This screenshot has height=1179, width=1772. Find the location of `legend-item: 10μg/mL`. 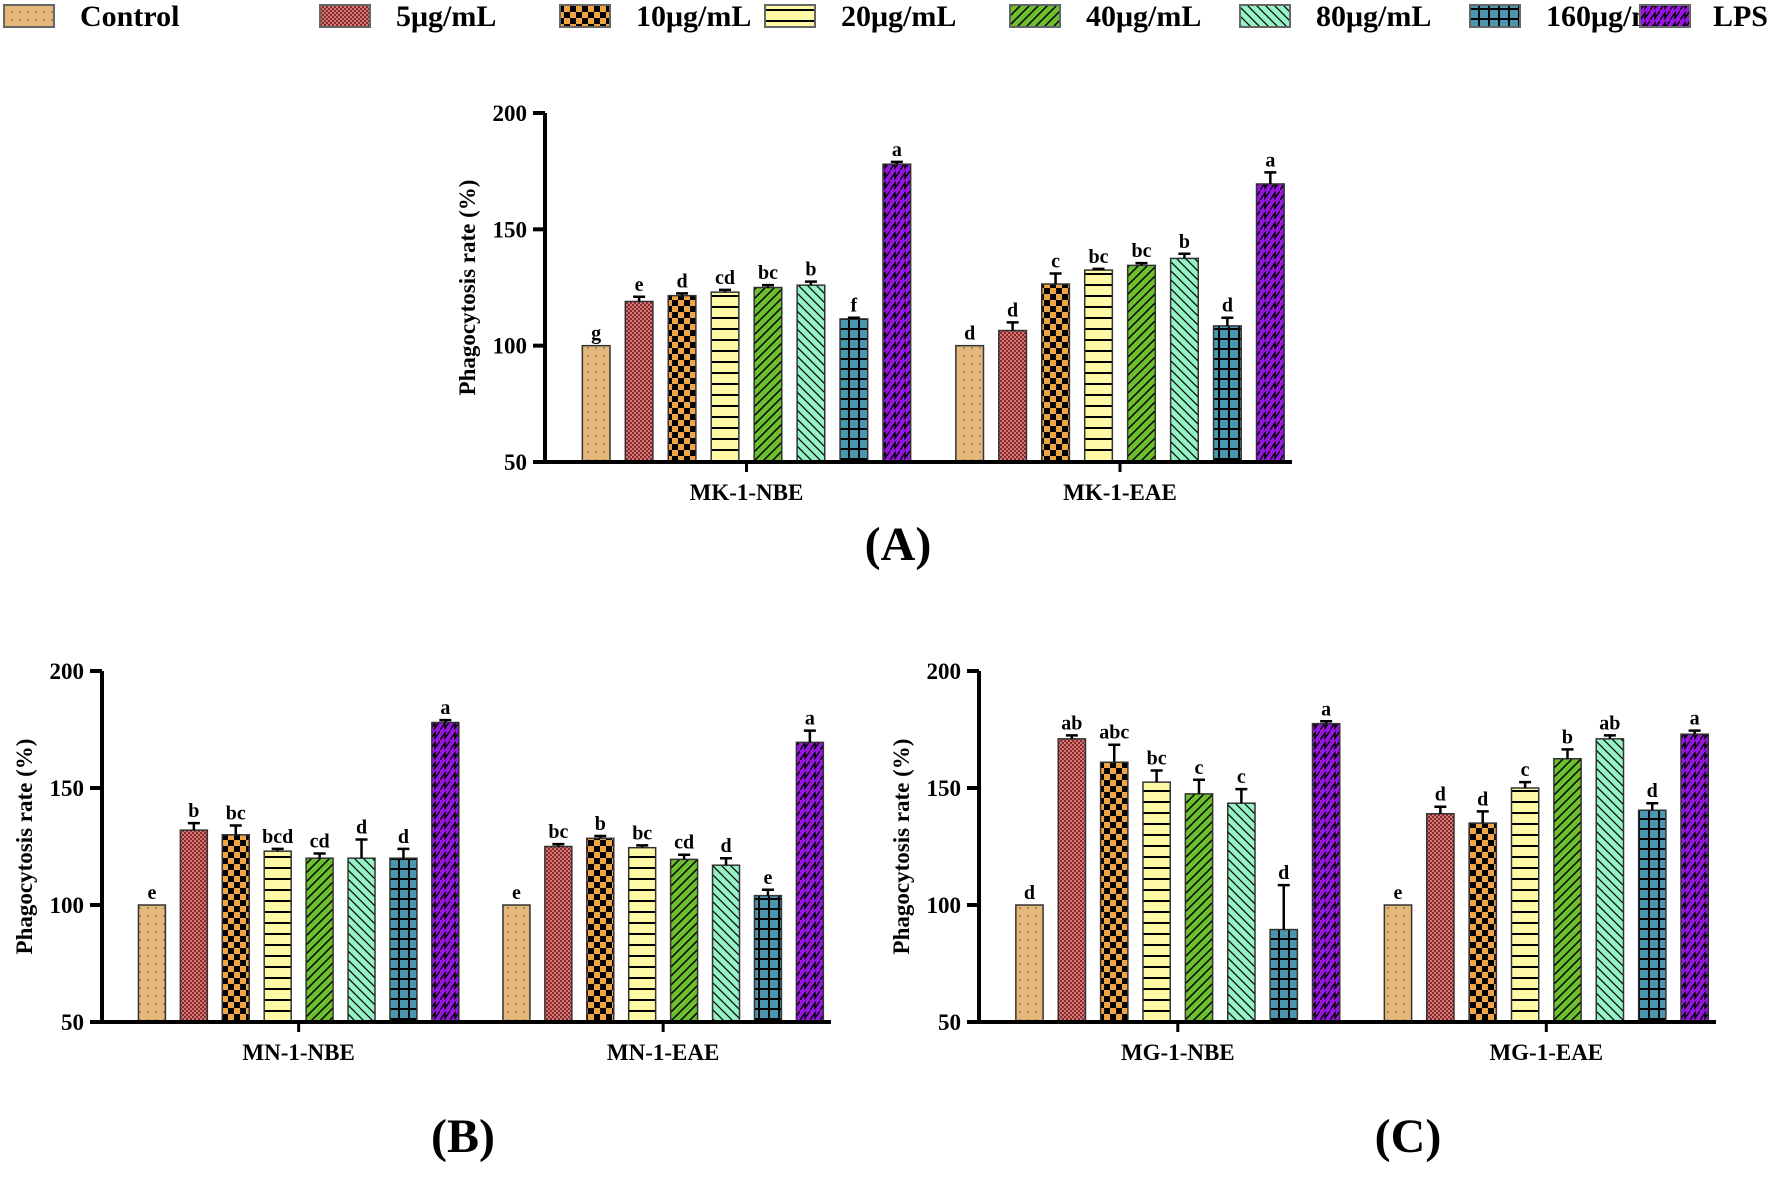

legend-item: 10μg/mL is located at coordinates (655, 16).